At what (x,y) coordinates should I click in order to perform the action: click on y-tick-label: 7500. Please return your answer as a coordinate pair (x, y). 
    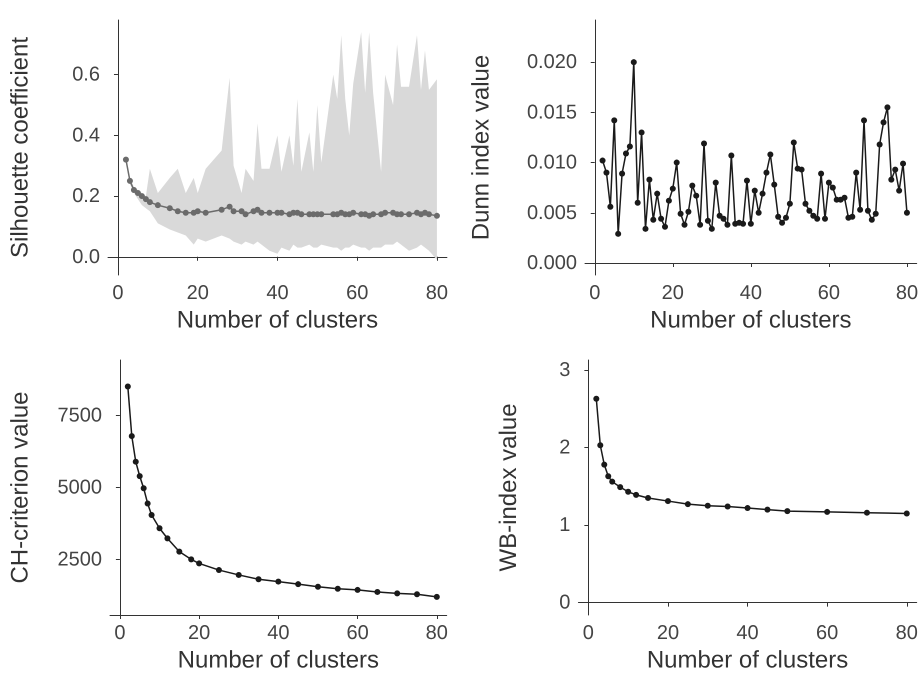
    Looking at the image, I should click on (80, 415).